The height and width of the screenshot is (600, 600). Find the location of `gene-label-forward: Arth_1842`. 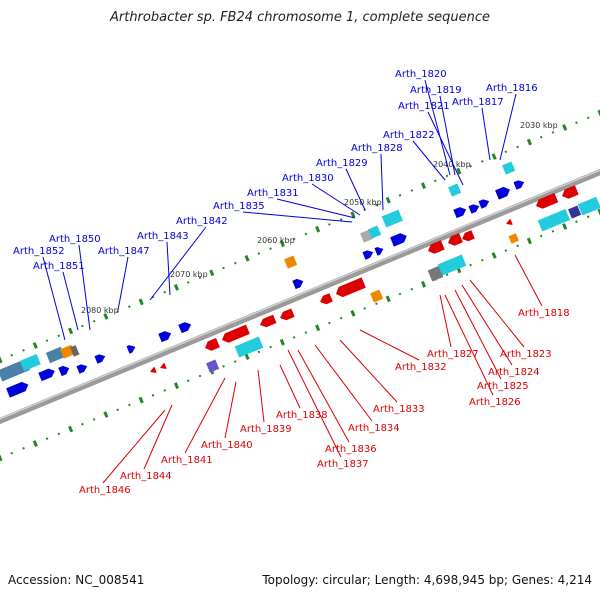

gene-label-forward: Arth_1842 is located at coordinates (202, 221).